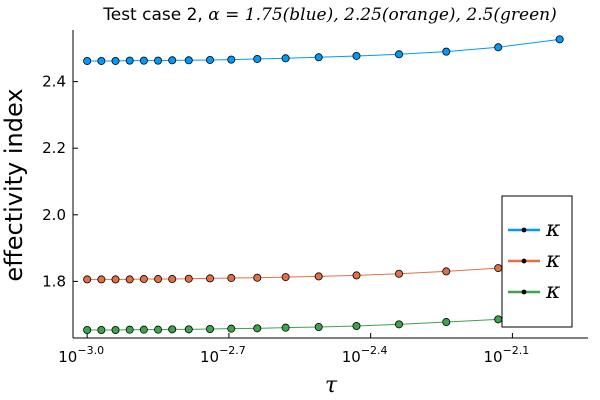 The width and height of the screenshot is (600, 400). Describe the element at coordinates (60, 181) in the screenshot. I see `y-axis-ticks: 1.8 2.0 2.2 2.4` at that location.